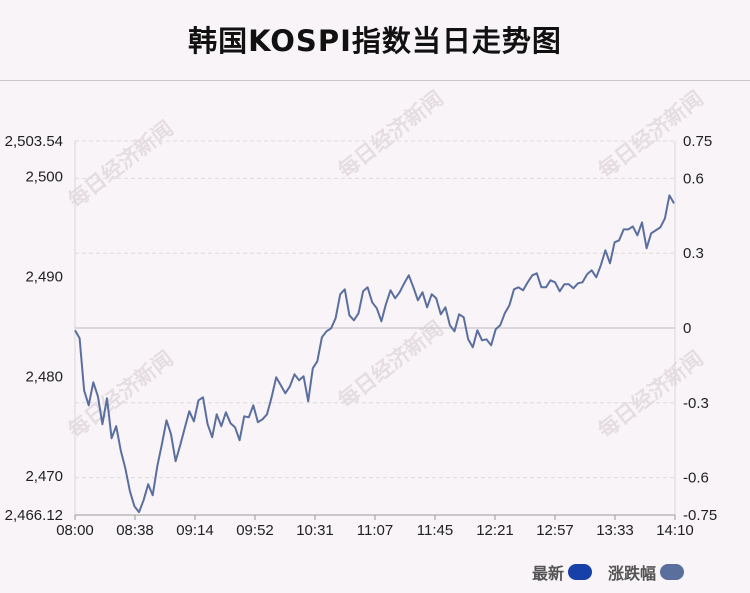 The height and width of the screenshot is (593, 750). Describe the element at coordinates (615, 530) in the screenshot. I see `x-tick-label: 13:33` at that location.